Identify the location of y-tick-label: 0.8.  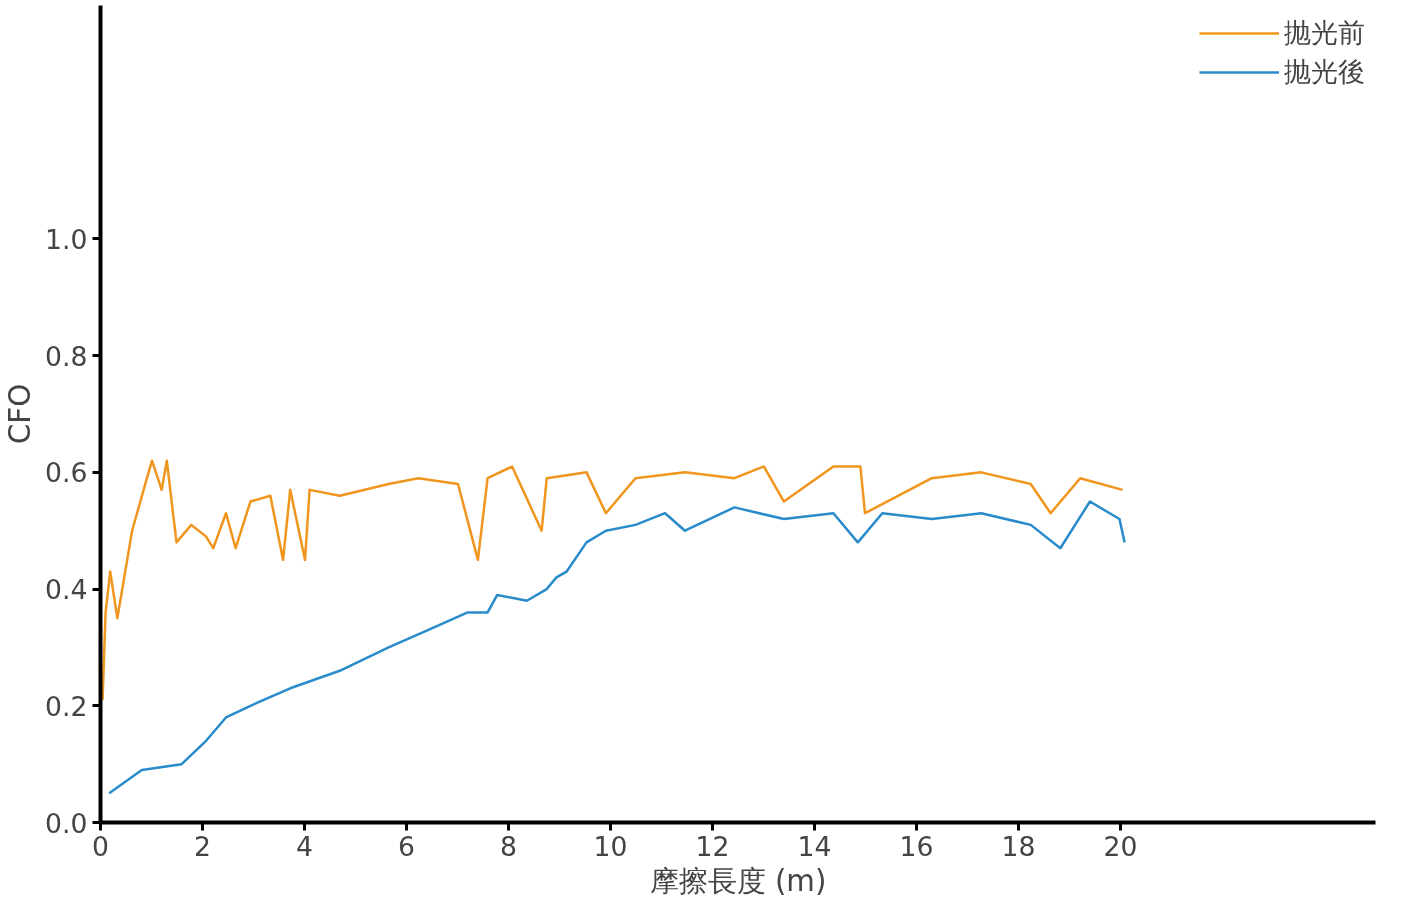
(66, 356).